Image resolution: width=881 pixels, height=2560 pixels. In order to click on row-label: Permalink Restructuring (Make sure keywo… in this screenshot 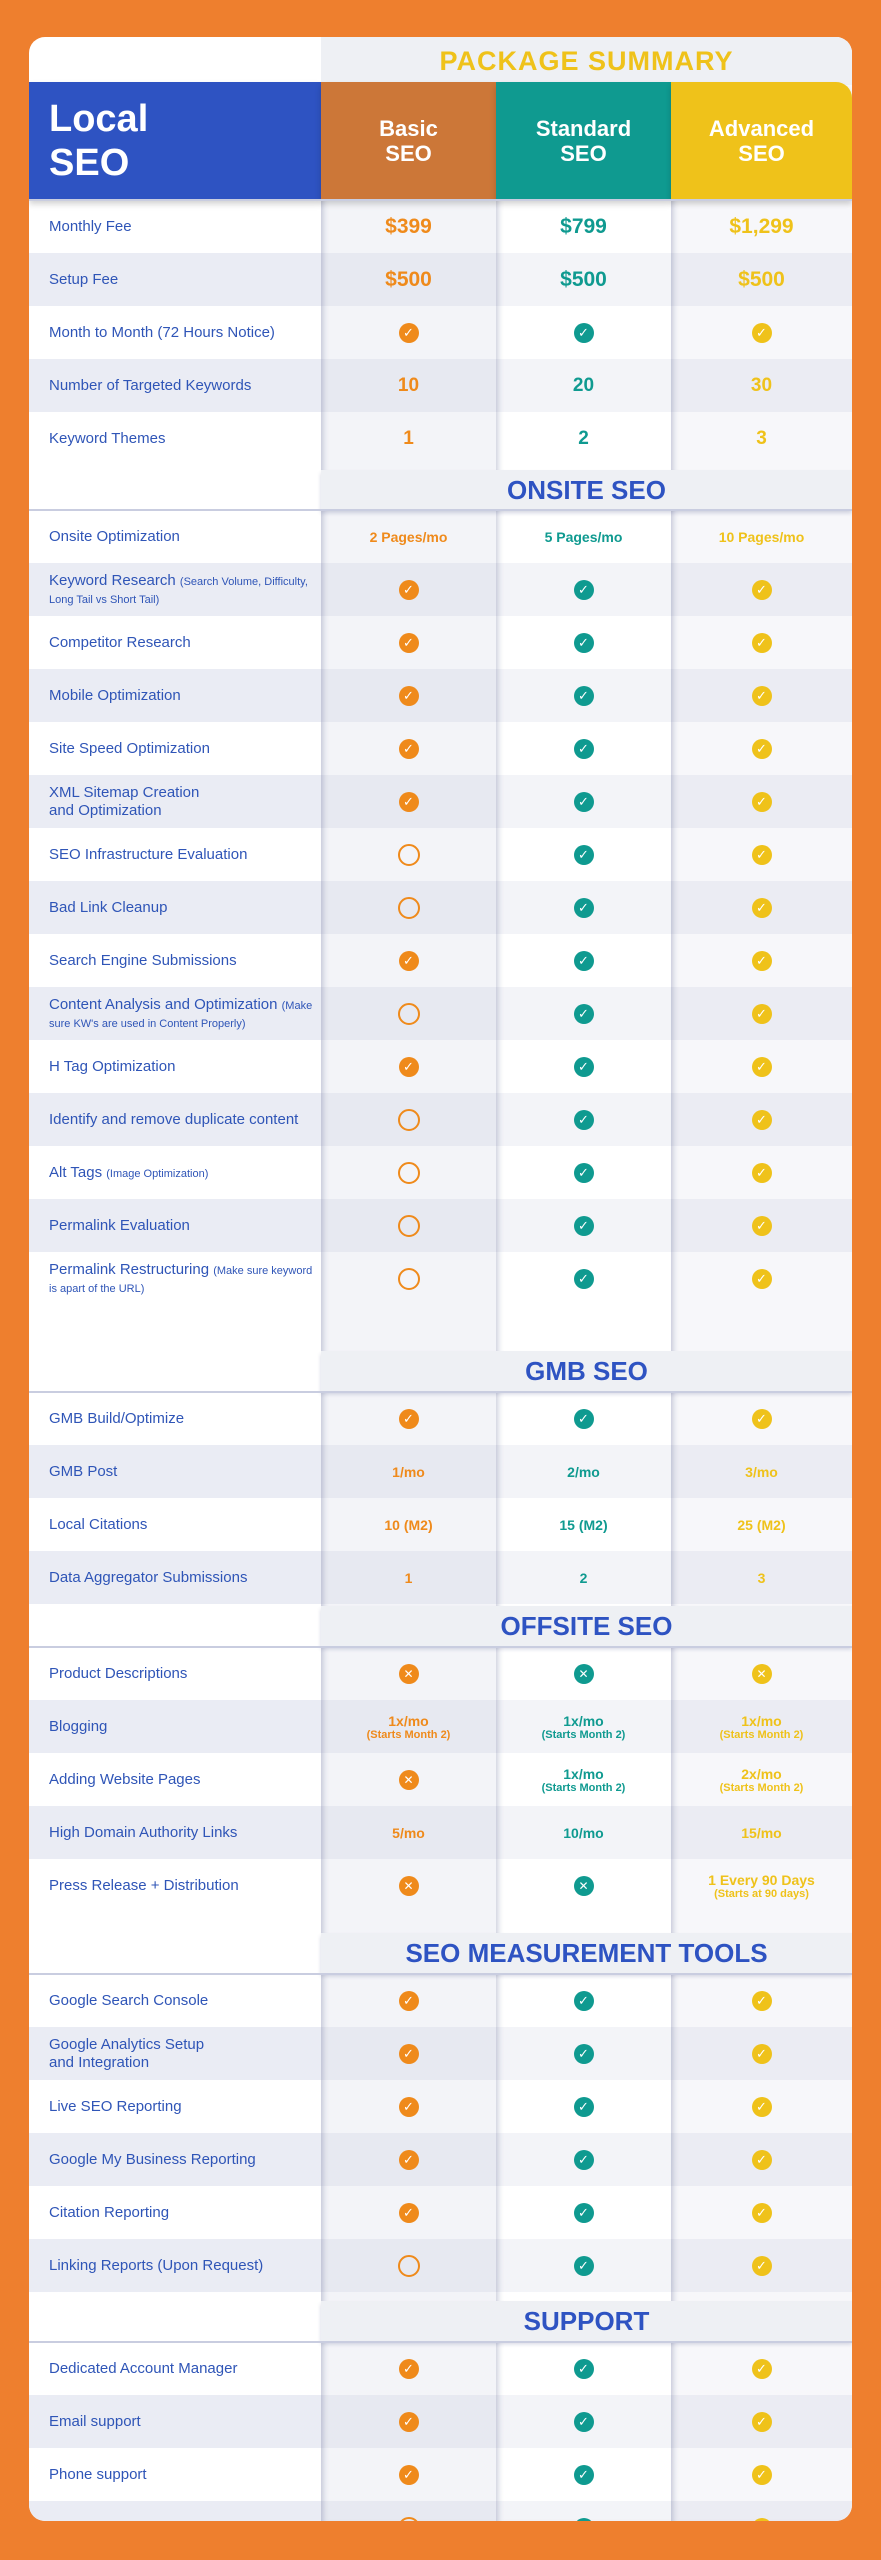, I will do `click(175, 1278)`.